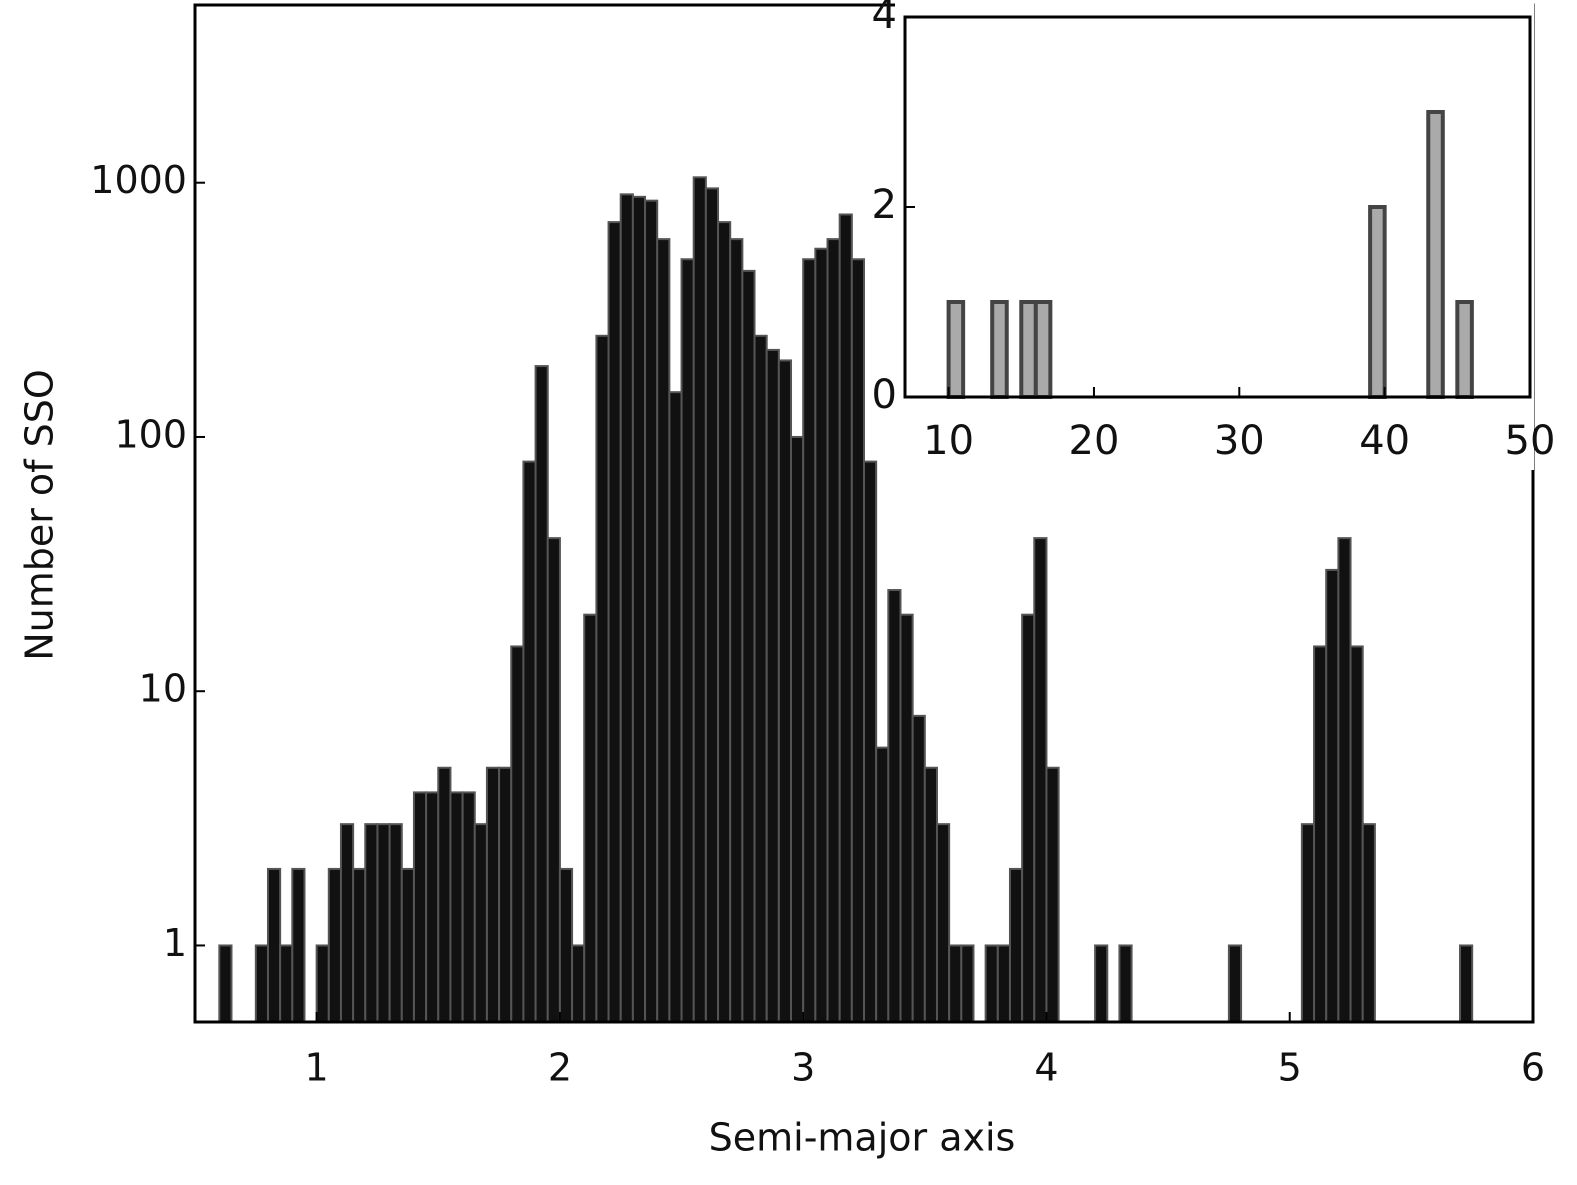  Describe the element at coordinates (948, 441) in the screenshot. I see `x-tick-label: 10` at that location.